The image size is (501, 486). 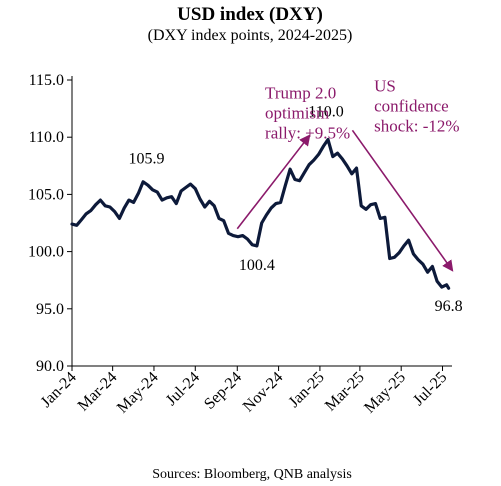 What do you see at coordinates (98, 392) in the screenshot?
I see `x-tick-label: Mar-24` at bounding box center [98, 392].